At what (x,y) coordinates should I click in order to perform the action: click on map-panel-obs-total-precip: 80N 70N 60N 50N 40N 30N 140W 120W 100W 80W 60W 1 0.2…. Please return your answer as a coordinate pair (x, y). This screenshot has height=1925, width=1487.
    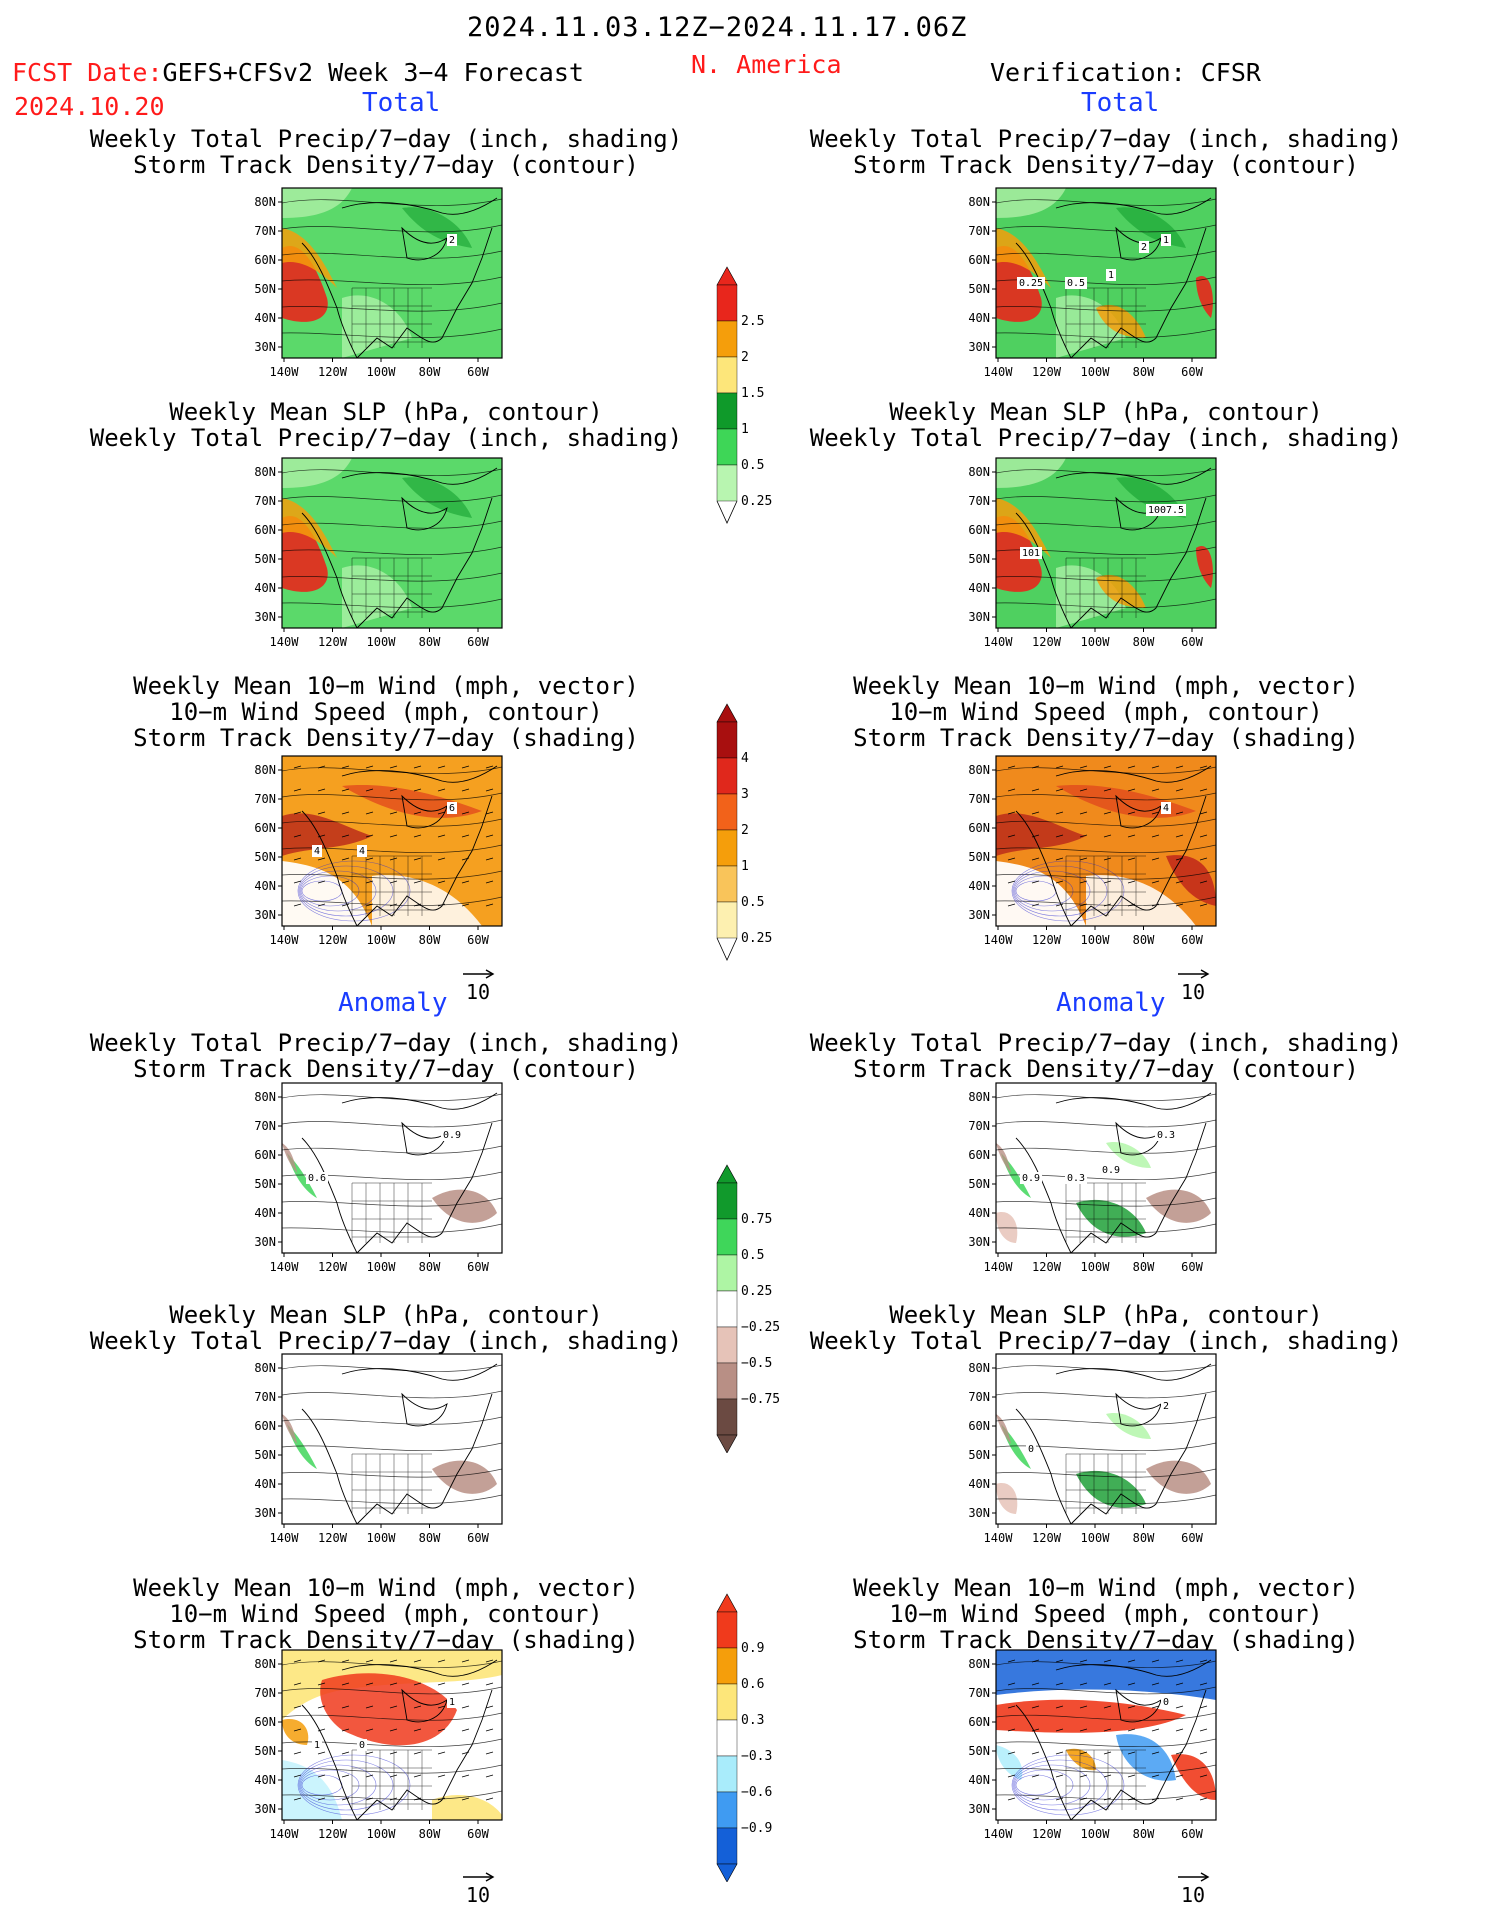
    Looking at the image, I should click on (1092, 283).